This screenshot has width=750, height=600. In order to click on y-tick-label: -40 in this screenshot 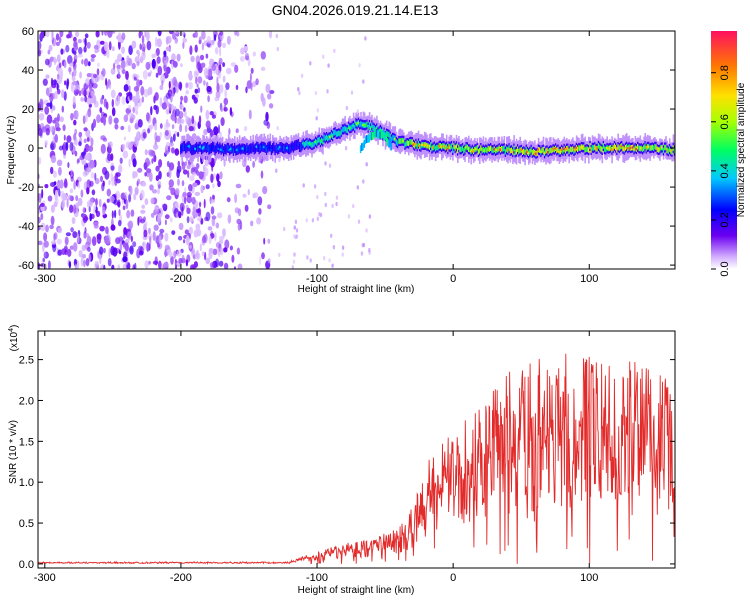, I will do `click(26, 227)`.